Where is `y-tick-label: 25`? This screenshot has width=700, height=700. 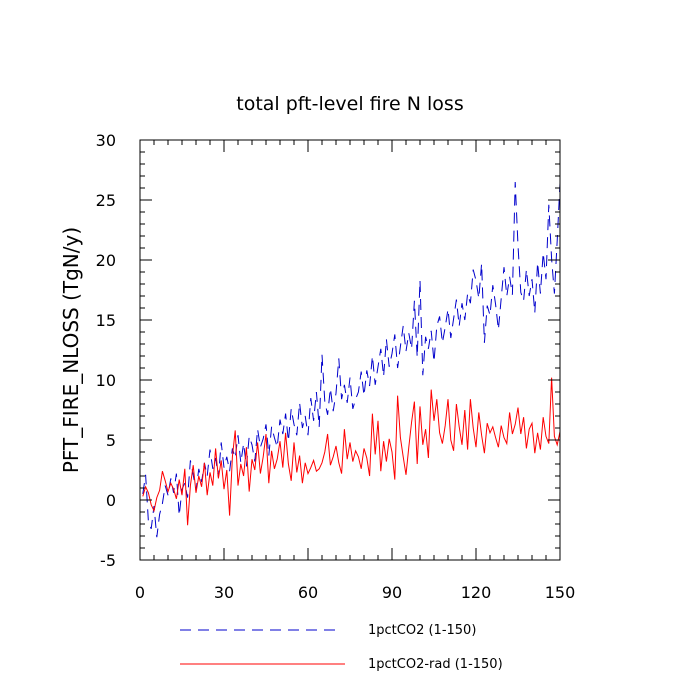 y-tick-label: 25 is located at coordinates (106, 200).